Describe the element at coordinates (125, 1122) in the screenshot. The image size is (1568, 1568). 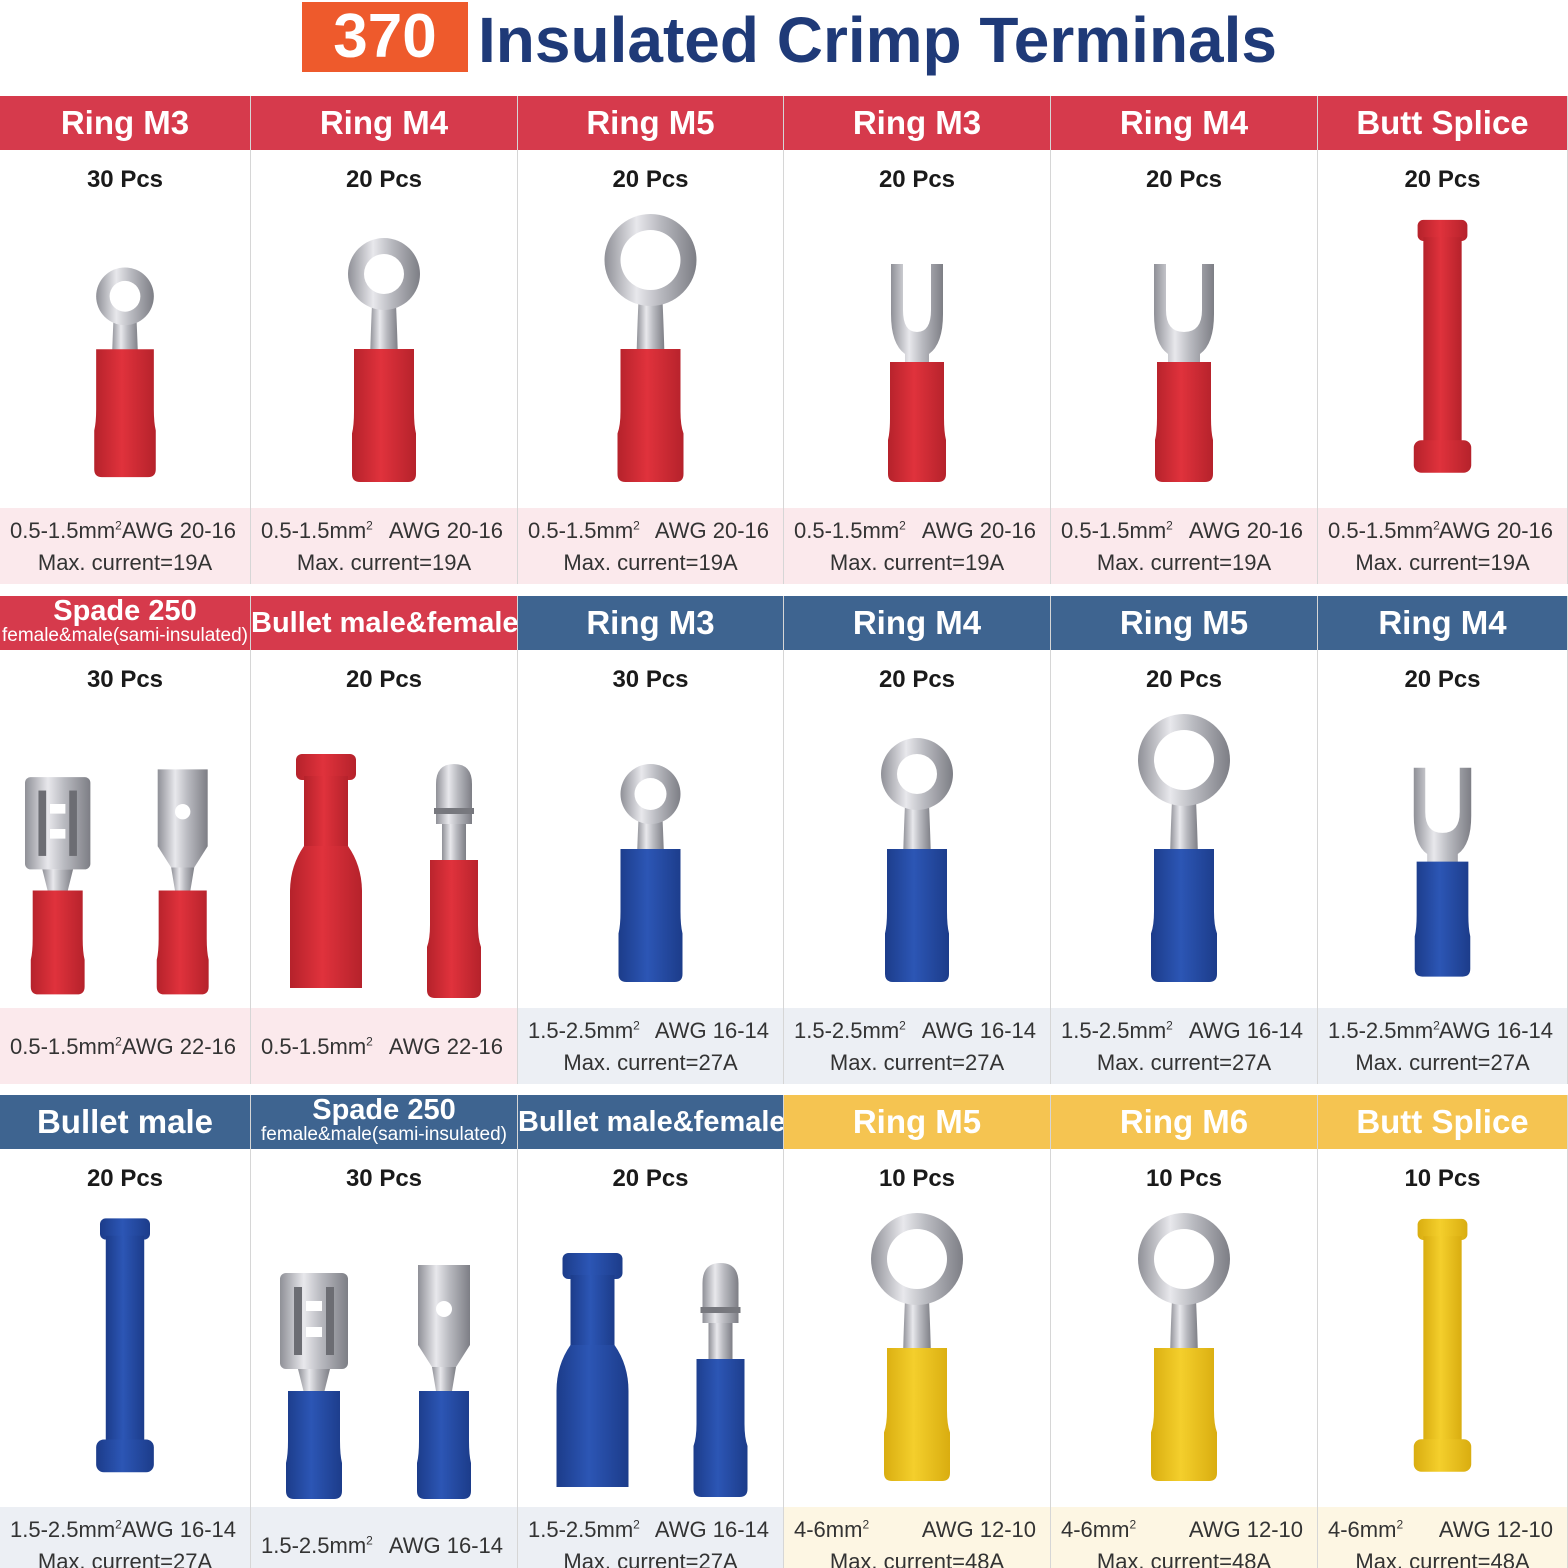
I see `product-header: Bullet male` at that location.